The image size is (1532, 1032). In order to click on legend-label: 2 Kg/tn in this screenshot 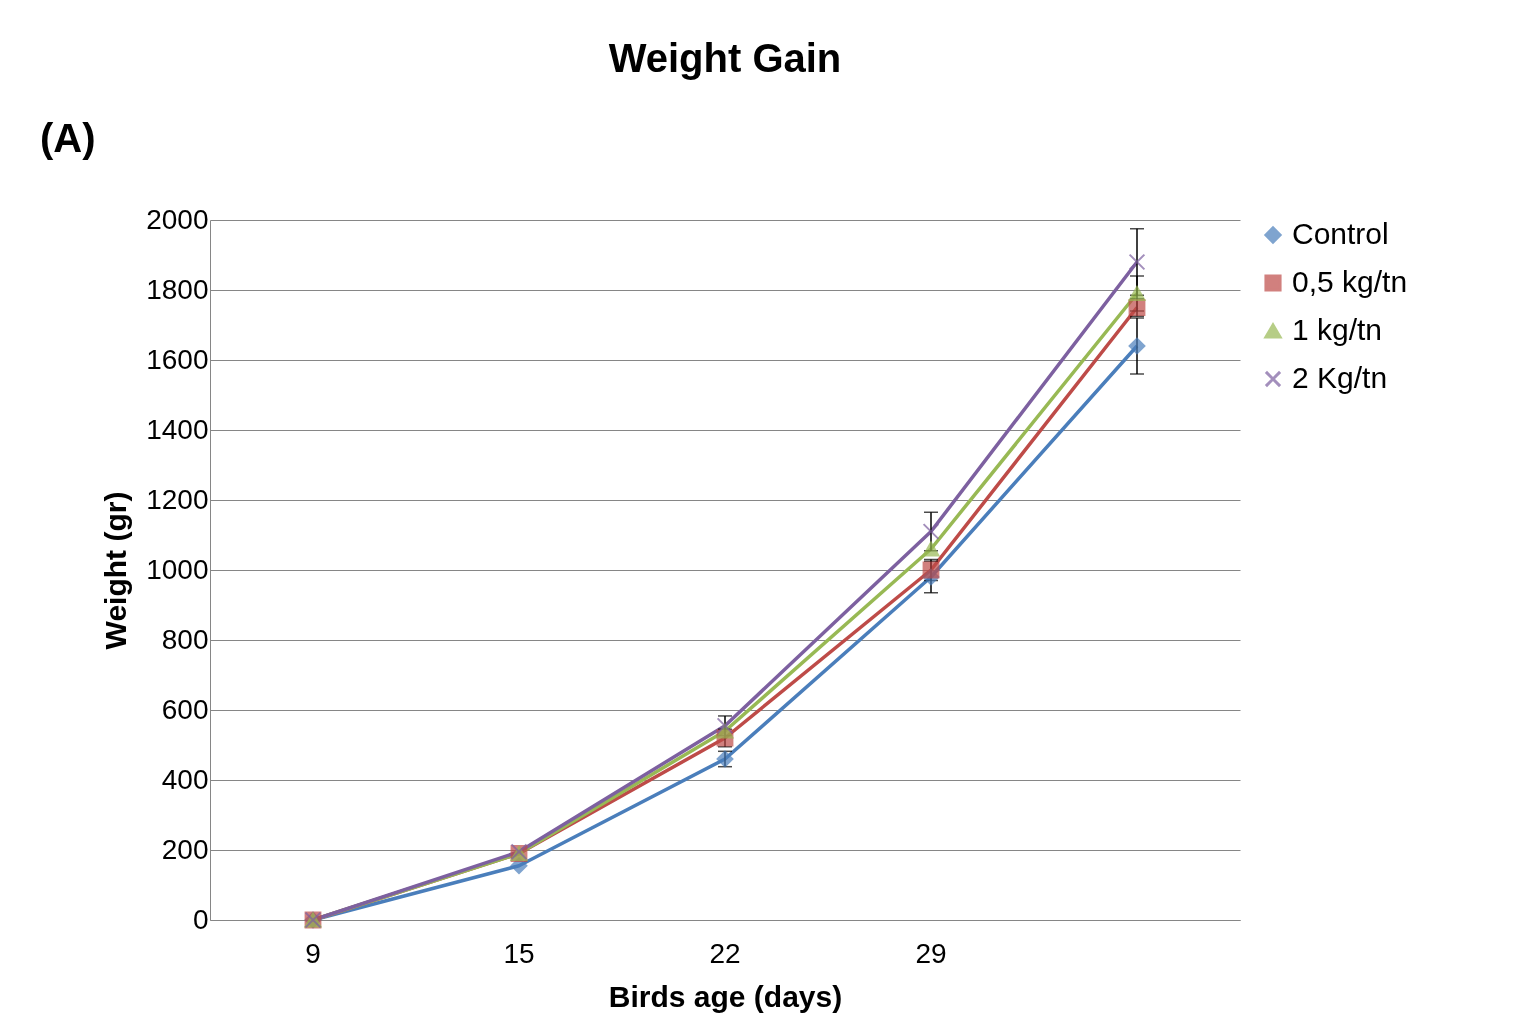, I will do `click(1340, 377)`.